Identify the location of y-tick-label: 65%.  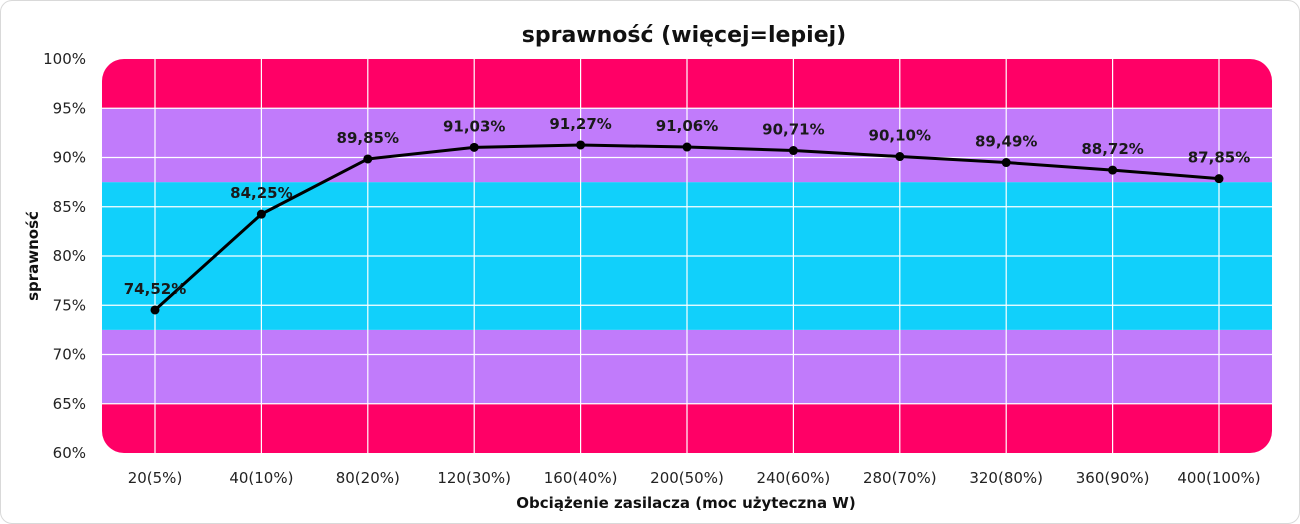
(69, 404).